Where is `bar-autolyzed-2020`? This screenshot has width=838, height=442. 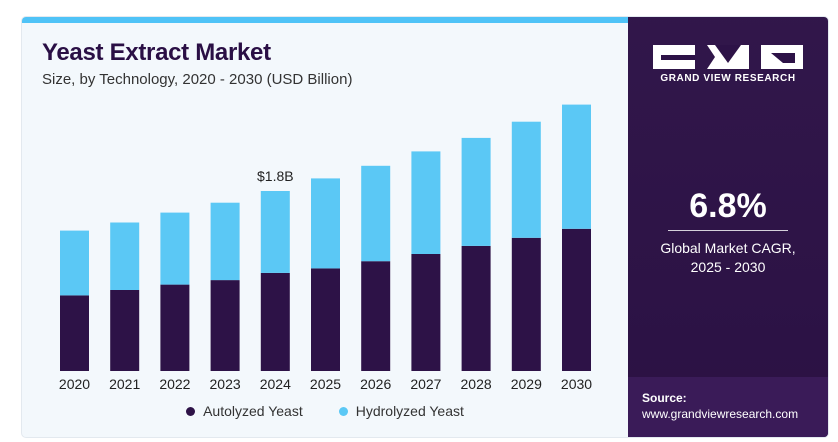
bar-autolyzed-2020 is located at coordinates (74, 333).